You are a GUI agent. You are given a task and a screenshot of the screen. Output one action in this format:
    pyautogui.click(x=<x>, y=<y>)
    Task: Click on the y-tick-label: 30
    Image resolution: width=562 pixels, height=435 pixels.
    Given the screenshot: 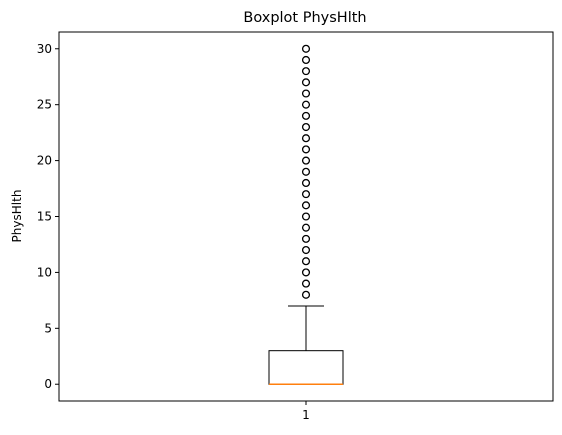 What is the action you would take?
    pyautogui.click(x=44, y=49)
    